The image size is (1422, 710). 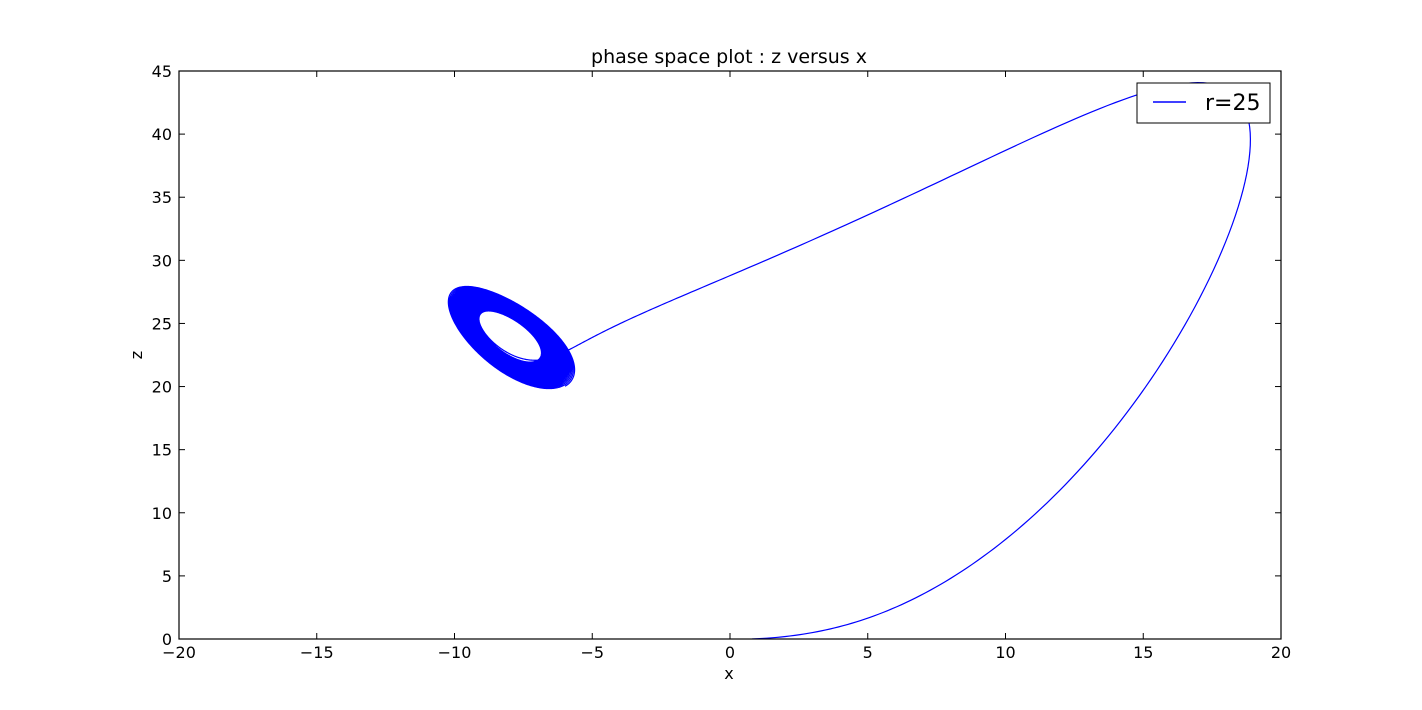 What do you see at coordinates (592, 652) in the screenshot?
I see `x-tick-label: −5` at bounding box center [592, 652].